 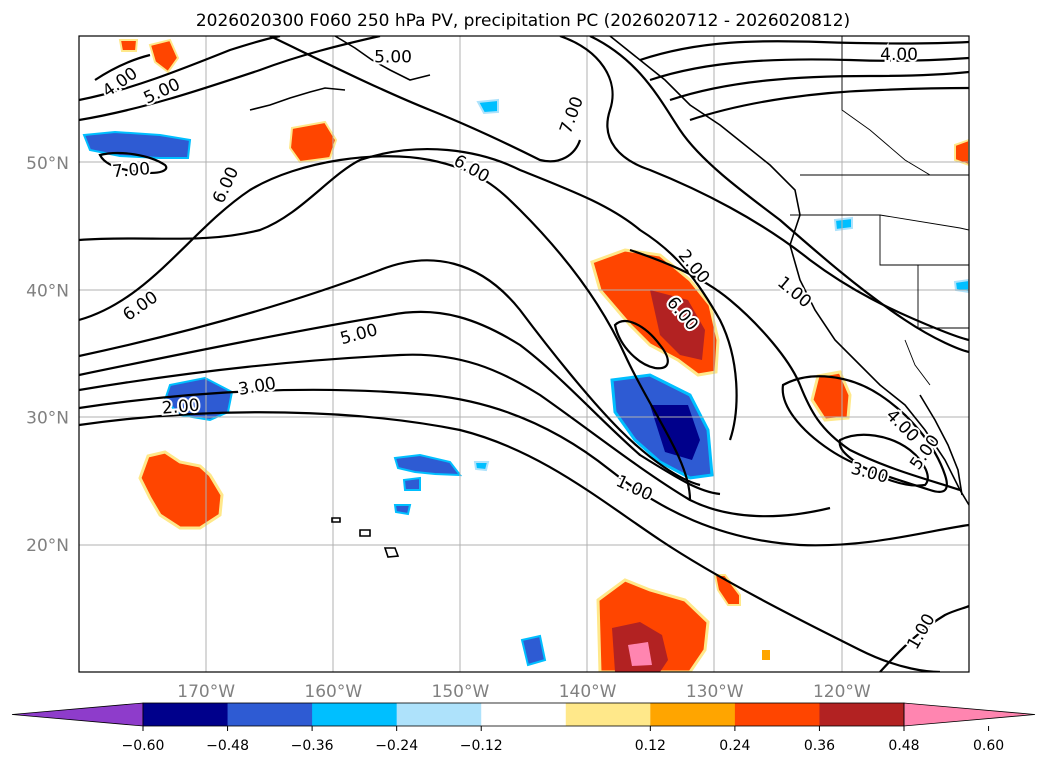 What do you see at coordinates (130, 170) in the screenshot?
I see `contour-label: 7.00` at bounding box center [130, 170].